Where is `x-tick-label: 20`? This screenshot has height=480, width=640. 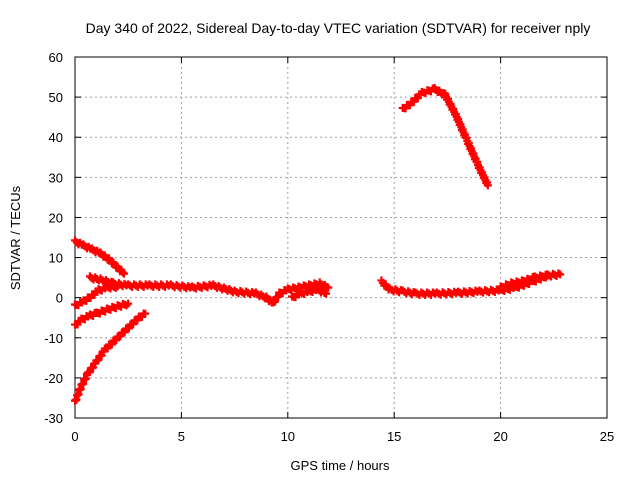 x-tick-label: 20 is located at coordinates (500, 436).